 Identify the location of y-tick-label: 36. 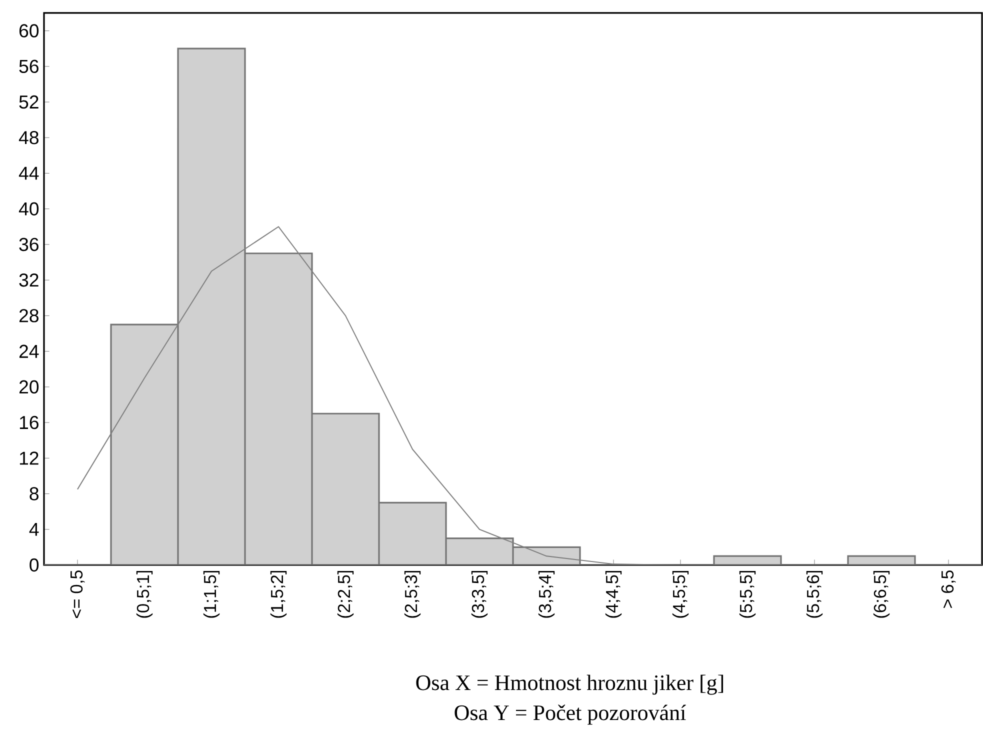
(28, 245).